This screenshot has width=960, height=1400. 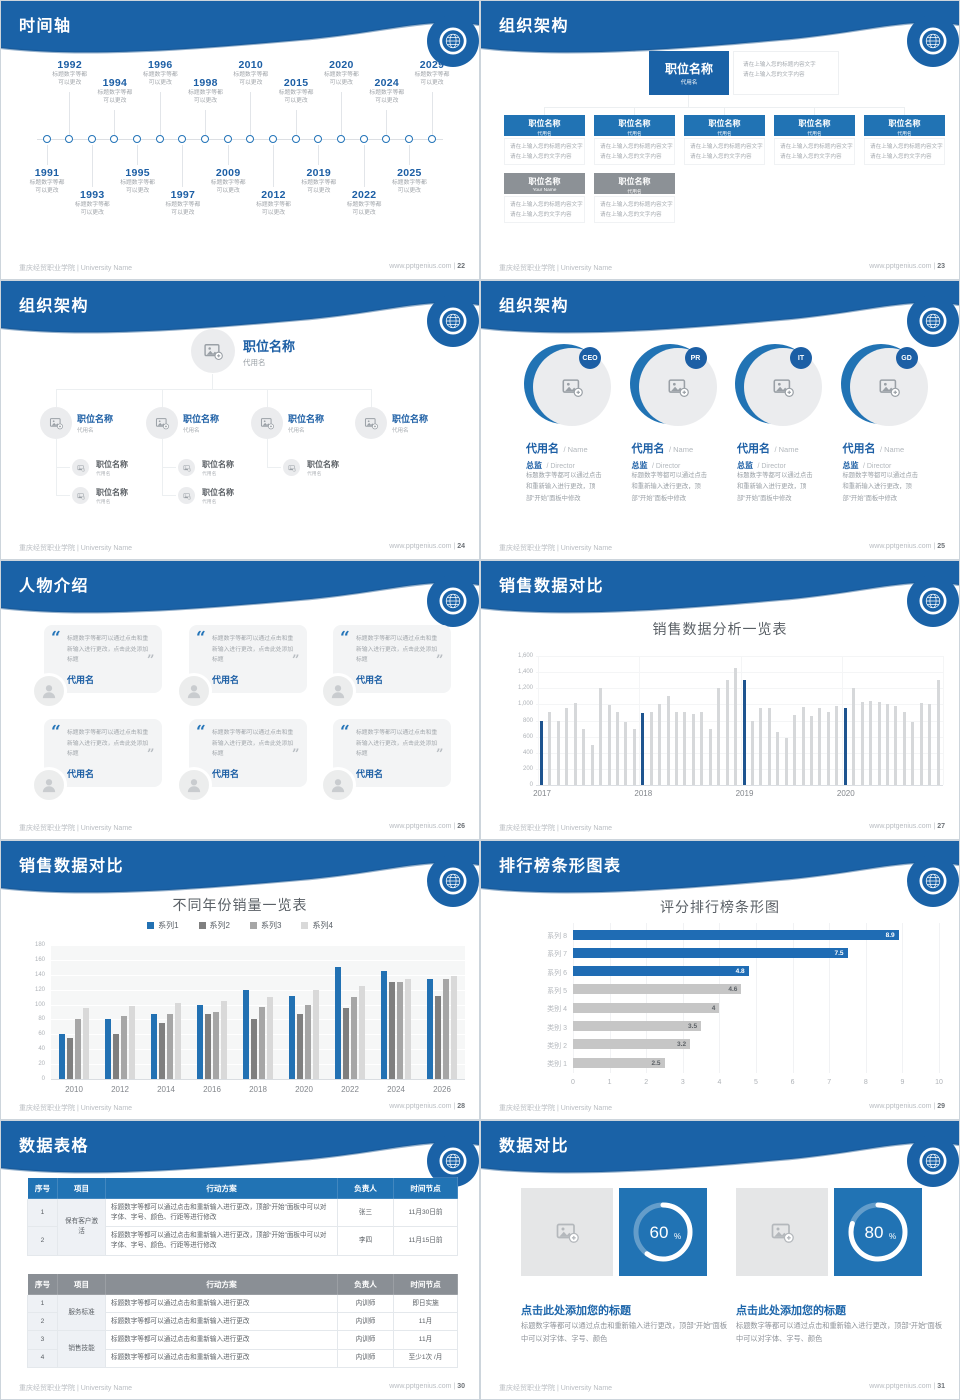 What do you see at coordinates (350, 1089) in the screenshot?
I see `x-axis-label: 2022` at bounding box center [350, 1089].